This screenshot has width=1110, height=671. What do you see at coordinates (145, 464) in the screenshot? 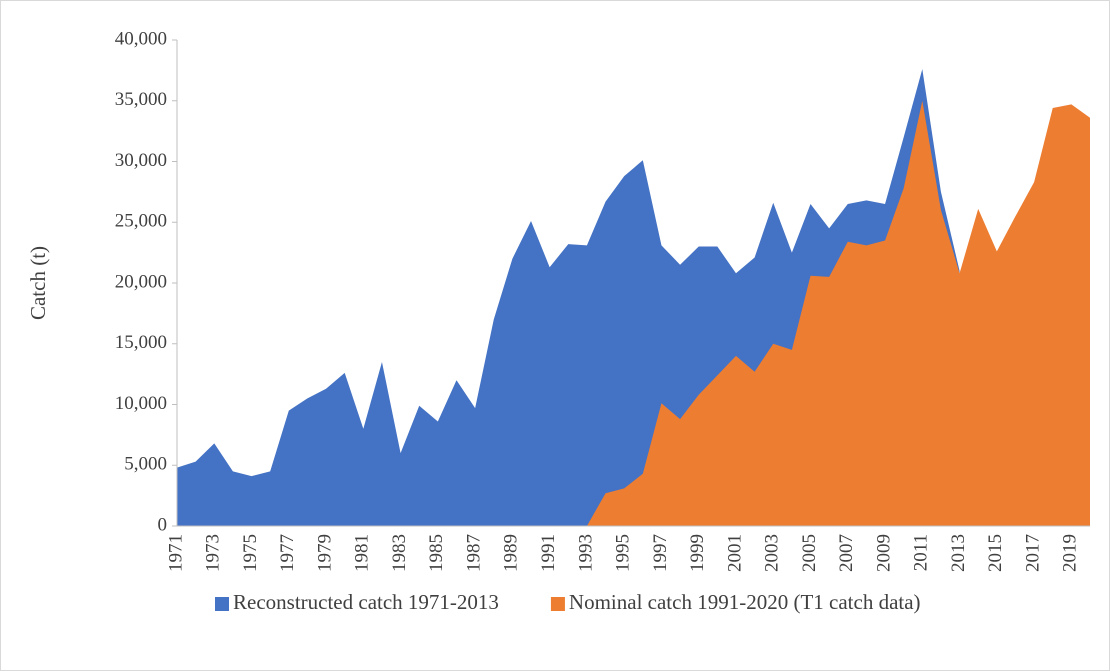
I see `y-tick-label: 5,000` at bounding box center [145, 464].